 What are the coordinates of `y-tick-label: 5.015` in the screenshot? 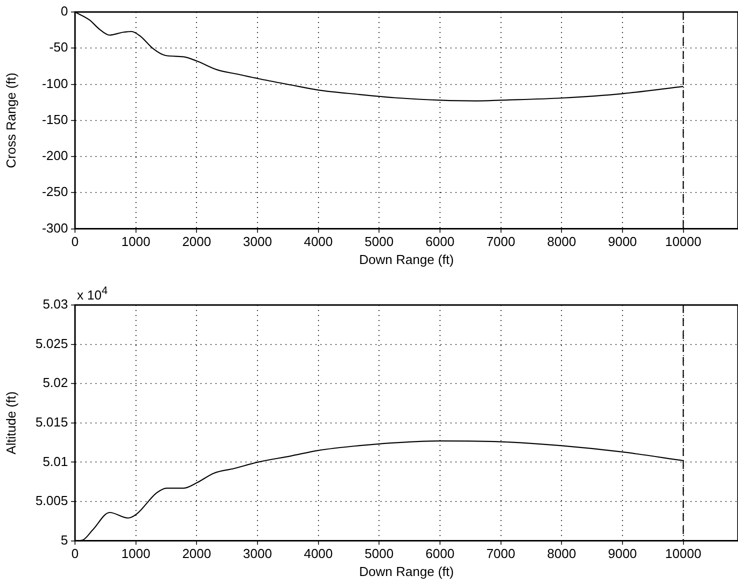 It's located at (51, 422).